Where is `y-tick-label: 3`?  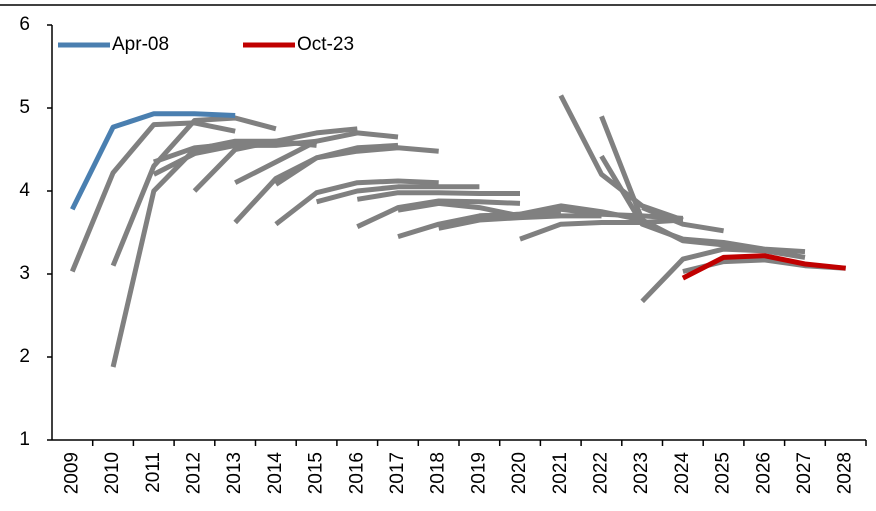 y-tick-label: 3 is located at coordinates (24, 273).